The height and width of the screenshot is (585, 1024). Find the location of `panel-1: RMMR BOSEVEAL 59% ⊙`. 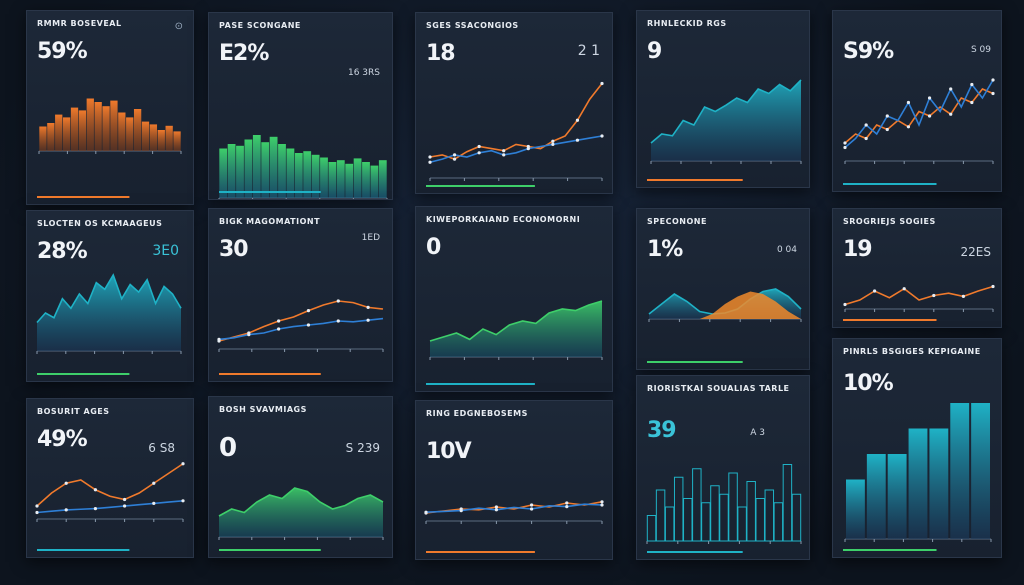

panel-1: RMMR BOSEVEAL 59% ⊙ is located at coordinates (110, 107).